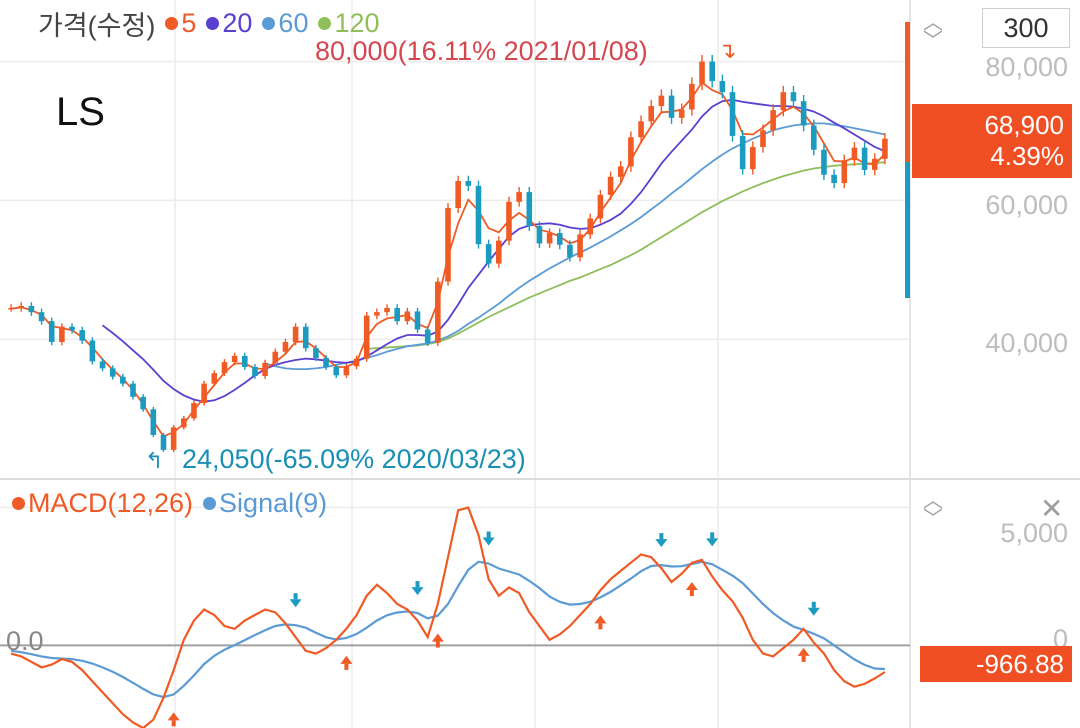  Describe the element at coordinates (992, 141) in the screenshot. I see `current-price-tag: 68,900 4.39%` at that location.